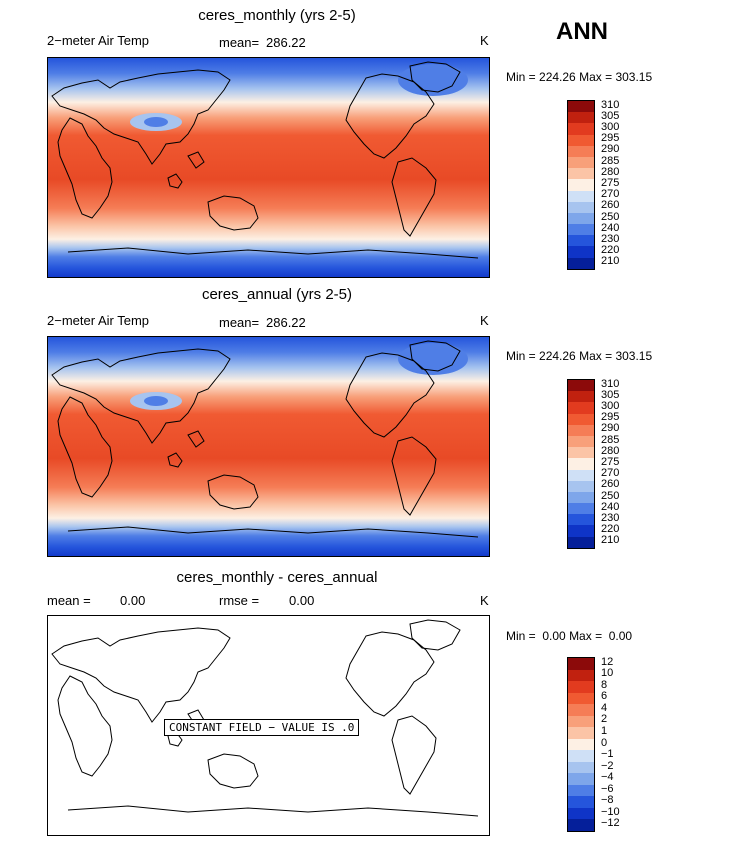 This screenshot has width=733, height=842. What do you see at coordinates (610, 205) in the screenshot?
I see `colorbar-tick-label: 260` at bounding box center [610, 205].